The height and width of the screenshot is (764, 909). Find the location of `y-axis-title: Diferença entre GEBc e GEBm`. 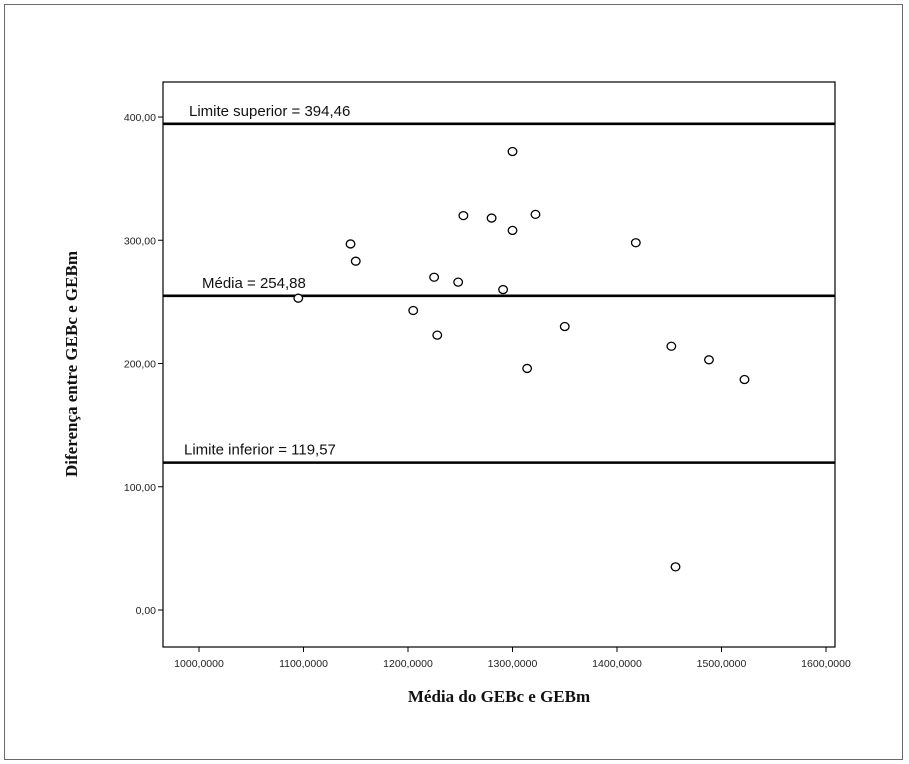

y-axis-title: Diferença entre GEBc e GEBm is located at coordinates (71, 364).